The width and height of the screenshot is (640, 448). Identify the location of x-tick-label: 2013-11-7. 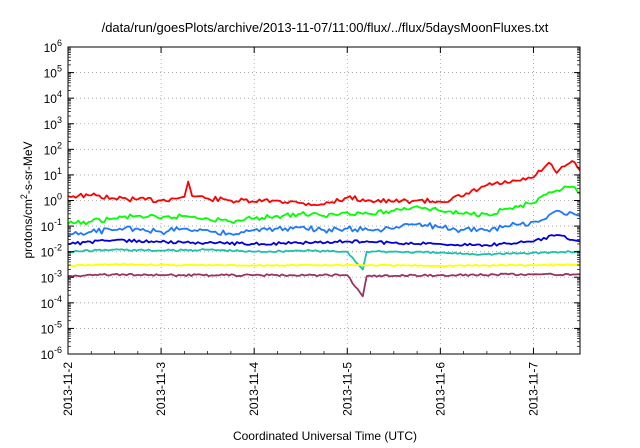
(533, 389).